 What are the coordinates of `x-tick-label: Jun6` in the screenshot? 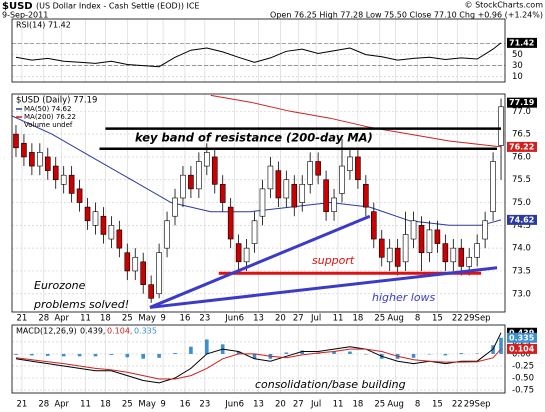 It's located at (234, 319).